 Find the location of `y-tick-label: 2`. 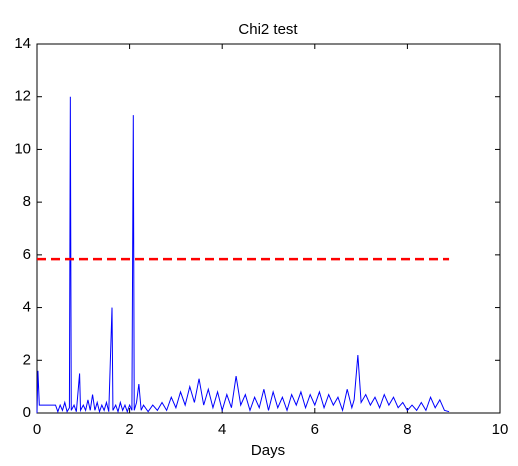

y-tick-label: 2 is located at coordinates (27, 359).